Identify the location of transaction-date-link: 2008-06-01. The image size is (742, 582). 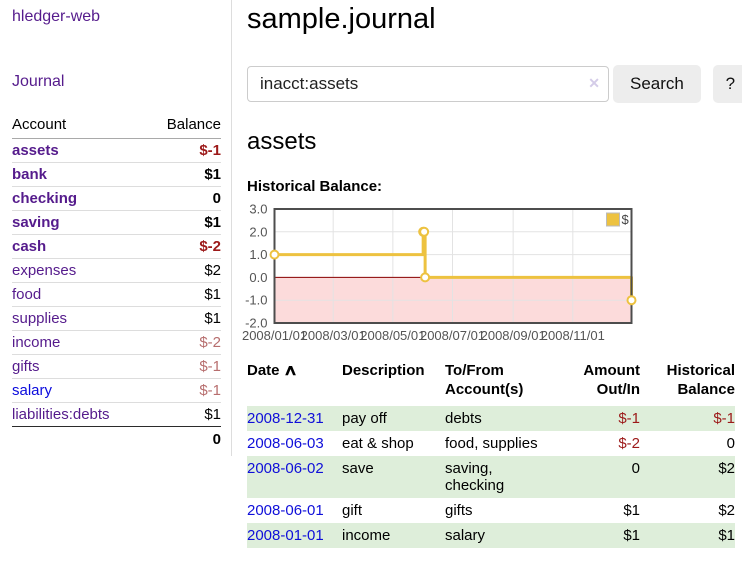
(285, 510).